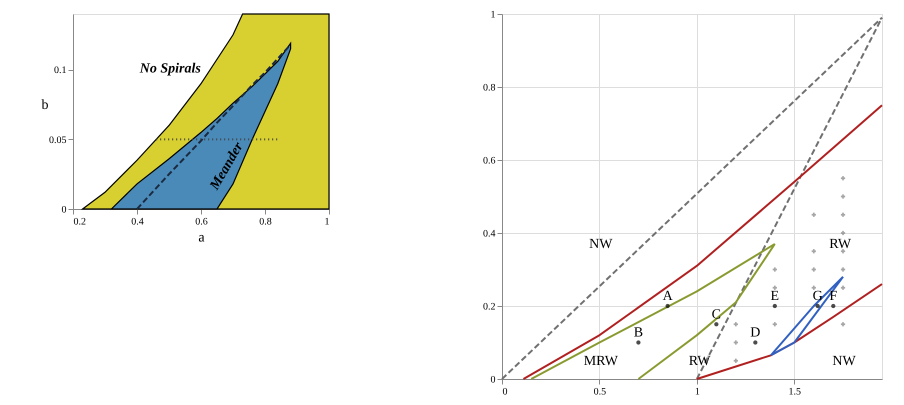 This screenshot has width=904, height=405. I want to click on x-tick-label: 1.5, so click(795, 392).